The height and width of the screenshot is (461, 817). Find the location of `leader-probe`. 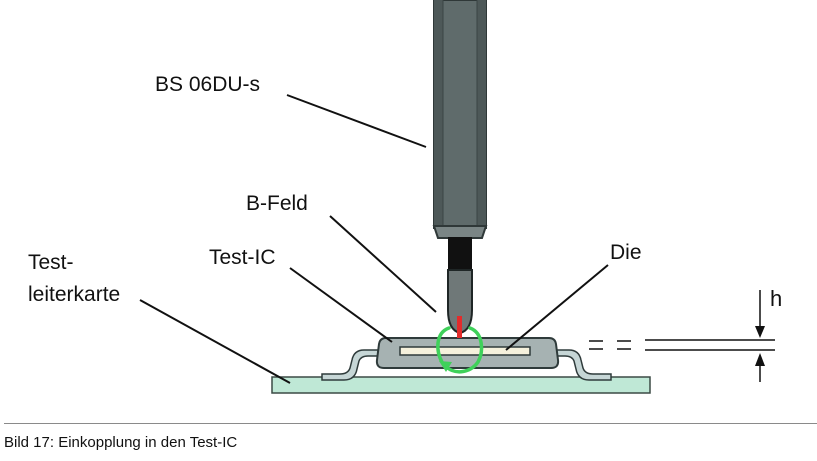

leader-probe is located at coordinates (356, 121).